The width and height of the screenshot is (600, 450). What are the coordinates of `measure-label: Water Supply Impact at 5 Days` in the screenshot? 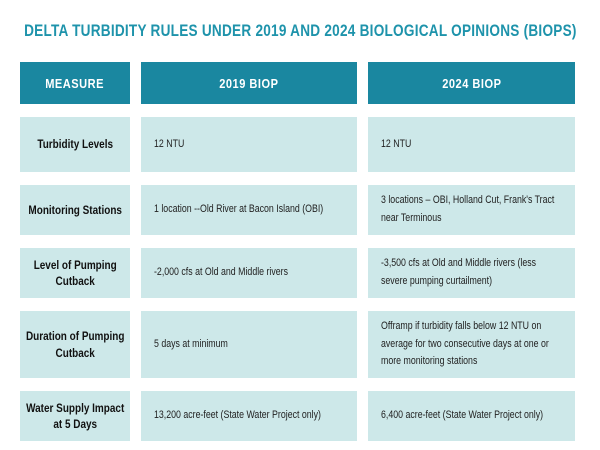 It's located at (75, 415).